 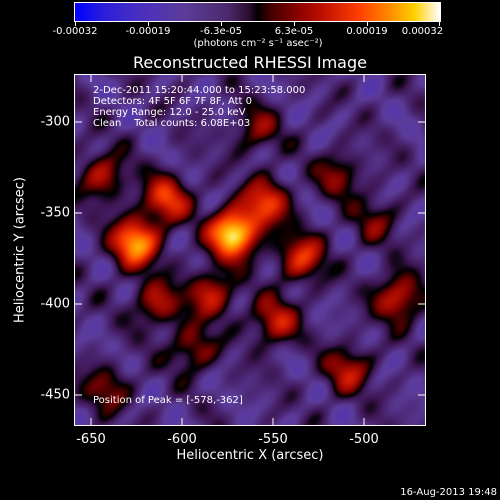 I want to click on y-tick-label: -450, so click(x=55, y=395).